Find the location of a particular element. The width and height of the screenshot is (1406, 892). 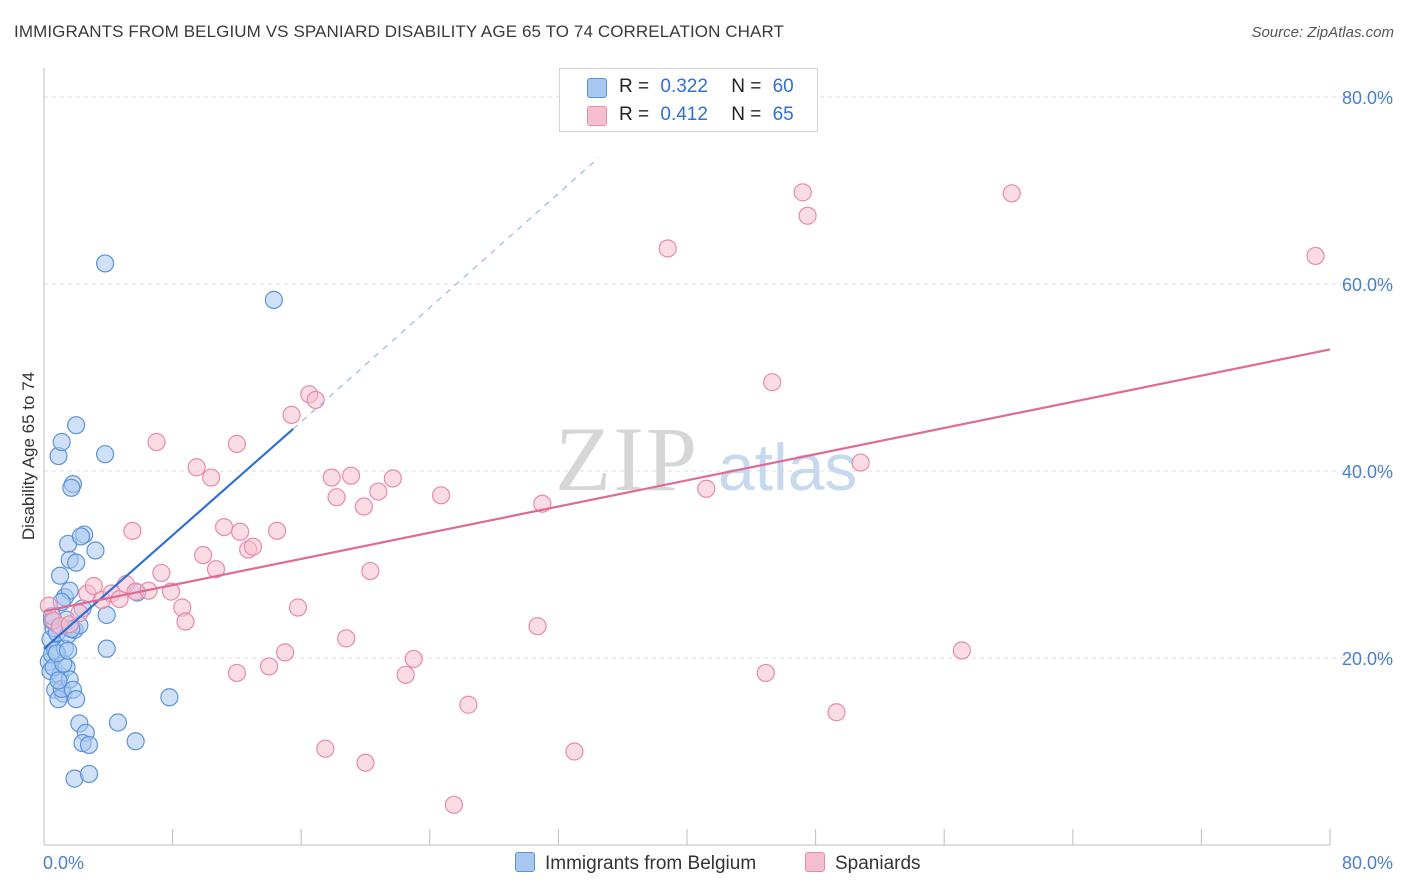

belgium-n-value: 60 is located at coordinates (783, 86).